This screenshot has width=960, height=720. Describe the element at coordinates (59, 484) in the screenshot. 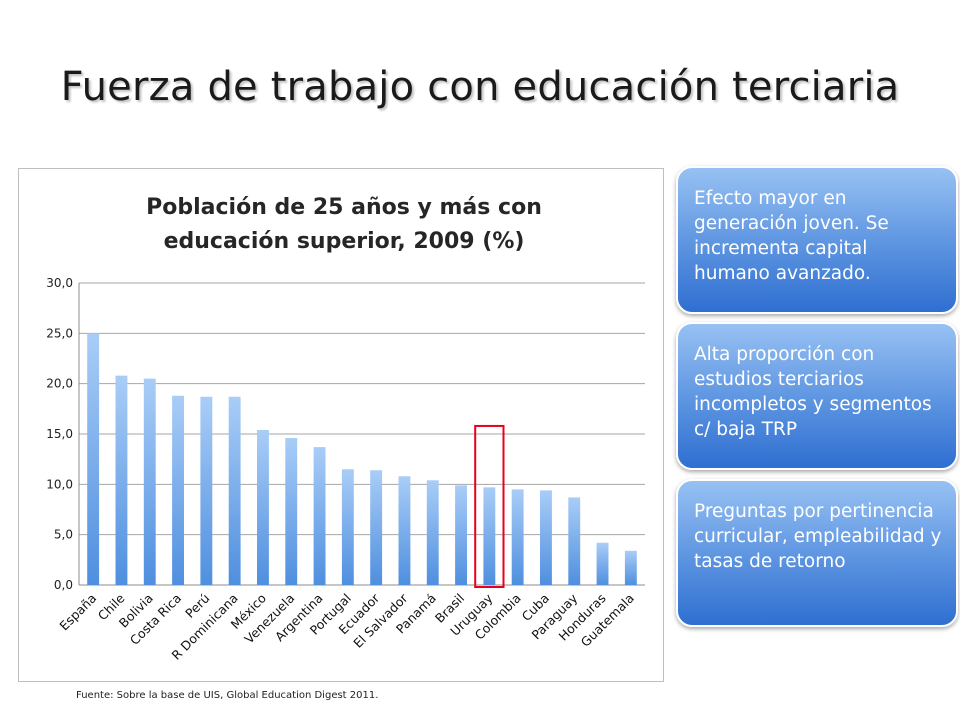

I see `y-tick-label: 10,0` at that location.